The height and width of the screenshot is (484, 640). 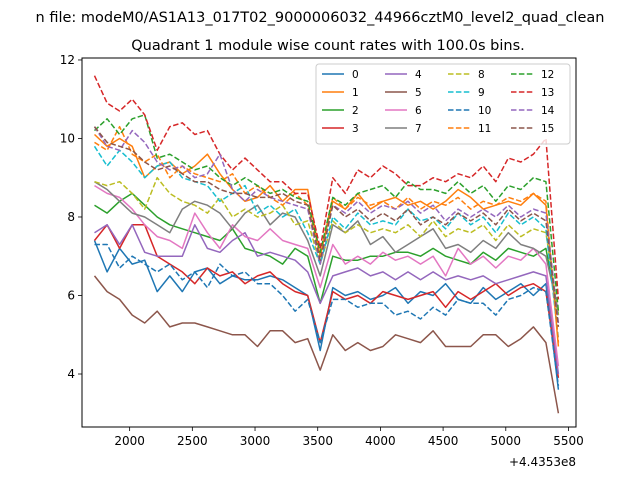 What do you see at coordinates (129, 441) in the screenshot?
I see `x-tick-label: 2000` at bounding box center [129, 441].